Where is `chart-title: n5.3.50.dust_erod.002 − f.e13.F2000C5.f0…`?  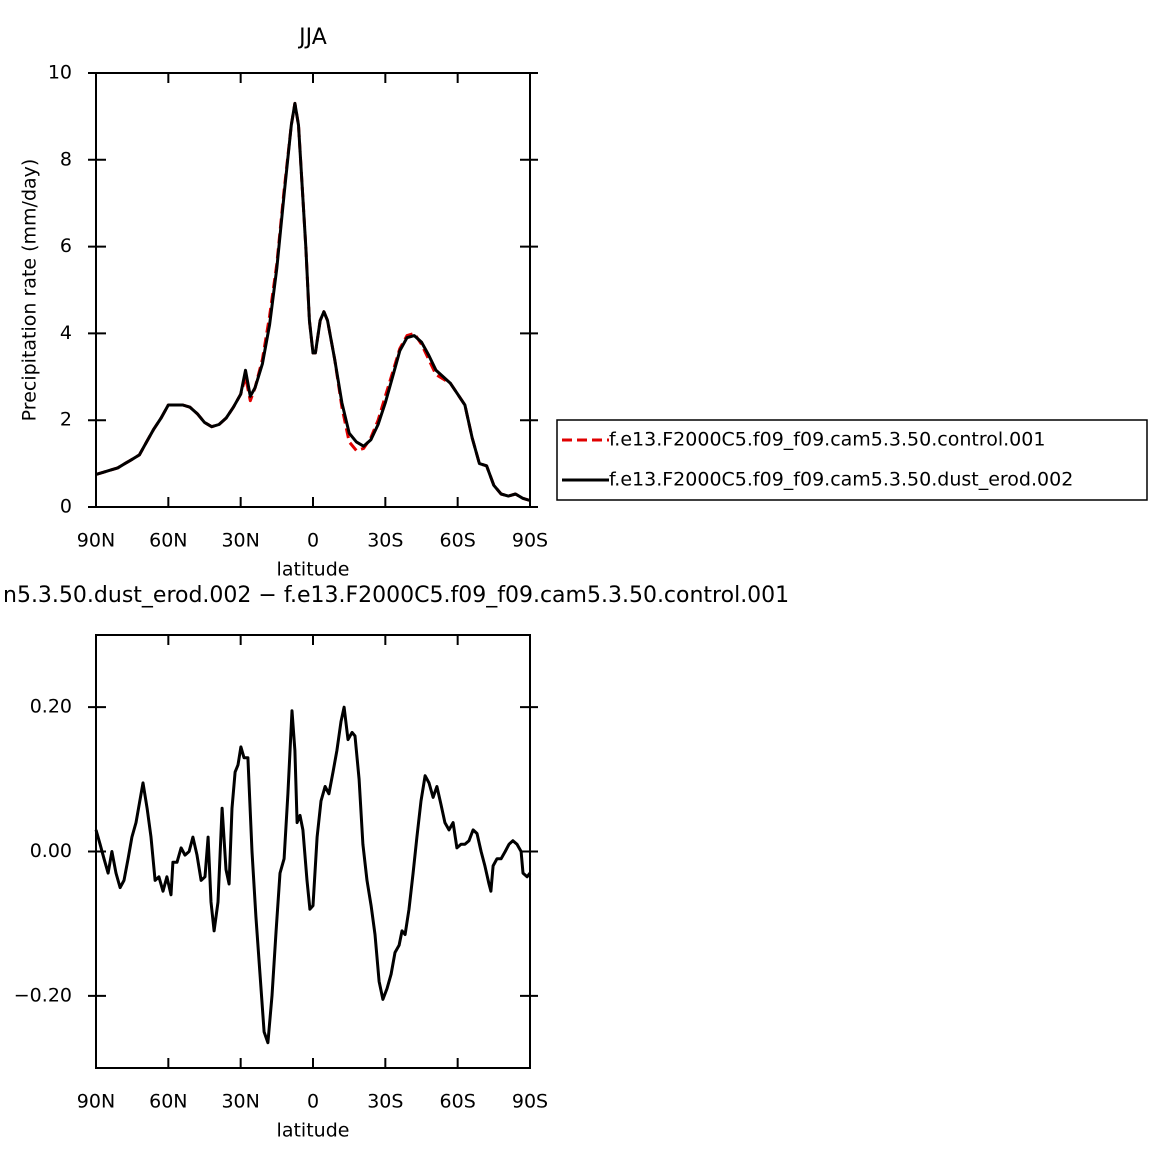
chart-title: n5.3.50.dust_erod.002 − f.e13.F2000C5.f0… is located at coordinates (396, 595).